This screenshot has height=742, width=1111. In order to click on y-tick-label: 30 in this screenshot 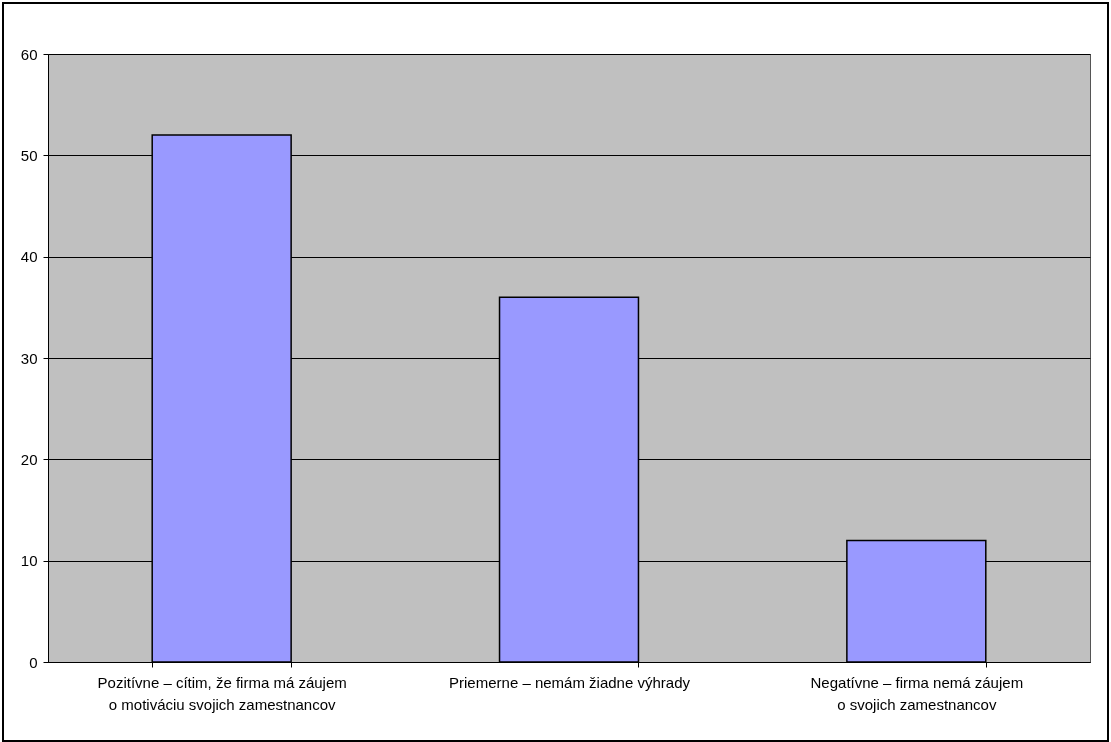, I will do `click(29, 358)`.